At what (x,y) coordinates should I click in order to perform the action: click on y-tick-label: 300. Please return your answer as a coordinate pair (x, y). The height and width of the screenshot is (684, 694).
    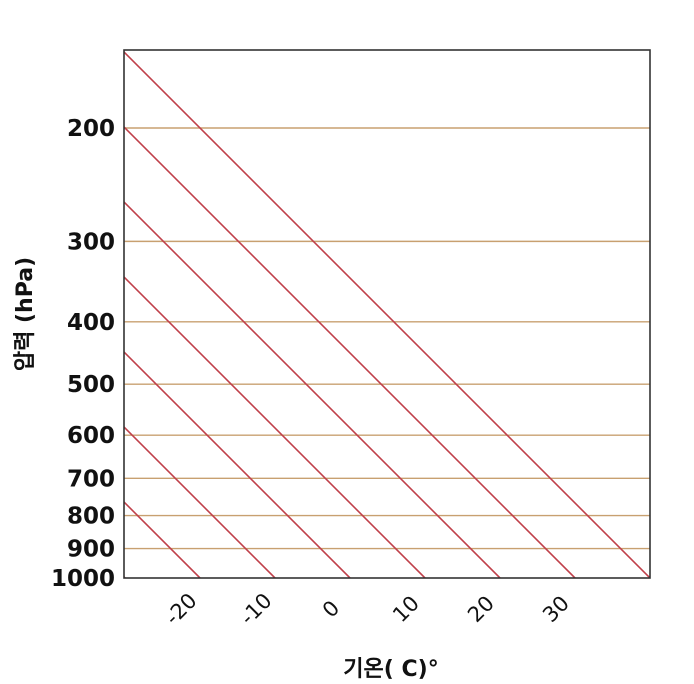
    Looking at the image, I should click on (91, 242).